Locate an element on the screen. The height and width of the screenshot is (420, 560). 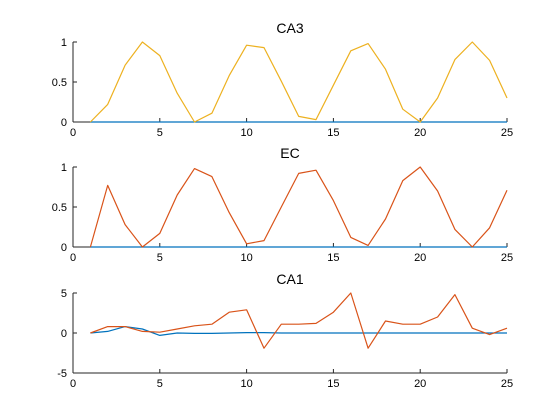
y-tick-label: -5 is located at coordinates (62, 374).